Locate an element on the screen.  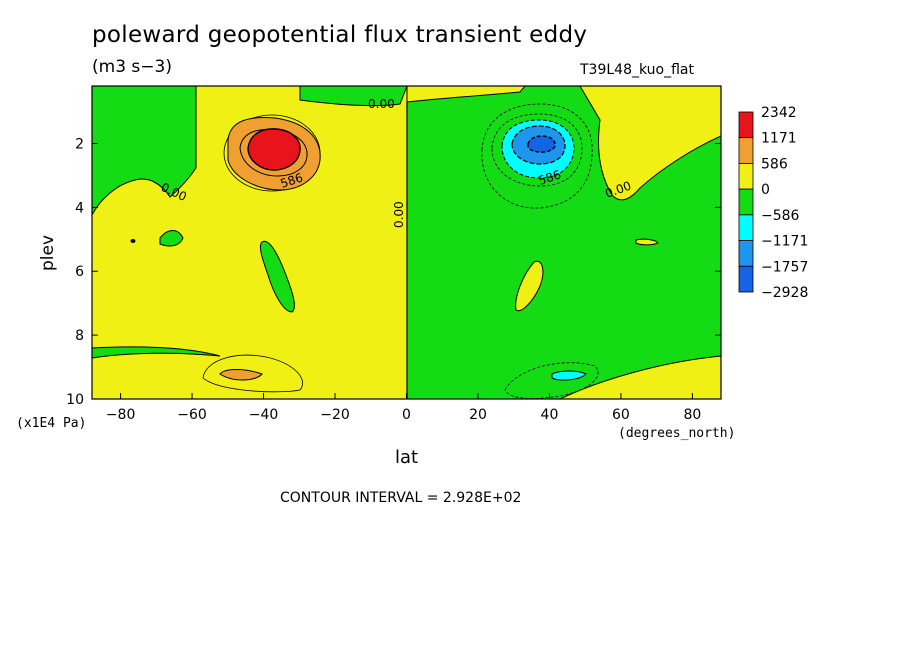
y-axis-unit: (x1E4 Pa) is located at coordinates (51, 423).